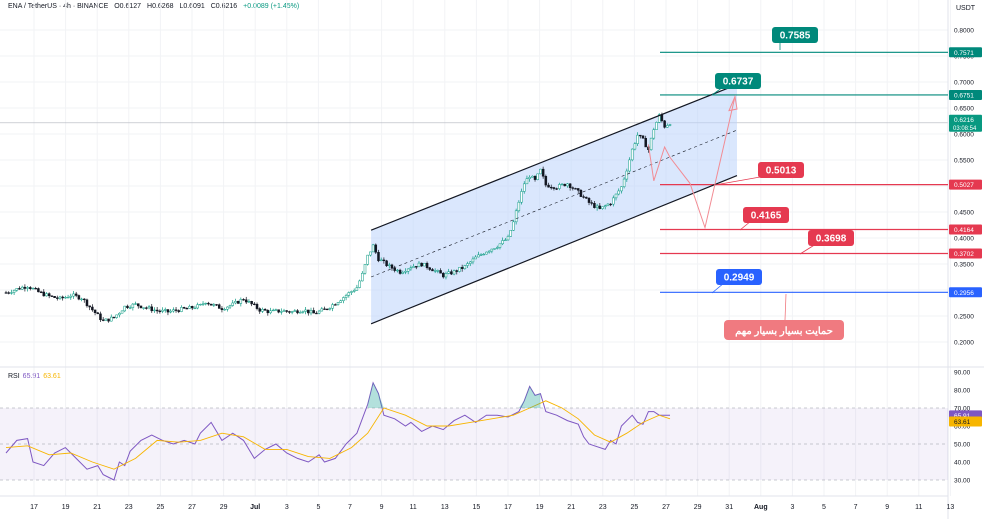 The image size is (984, 519). I want to click on time-tick-label: 29, so click(698, 507).